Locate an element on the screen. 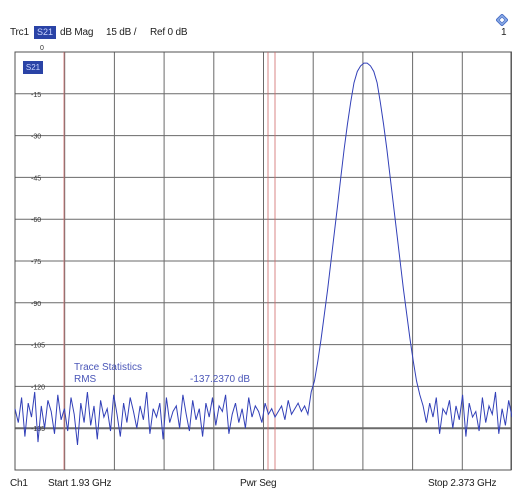 This screenshot has height=491, width=512. corner-label: 1 is located at coordinates (504, 32).